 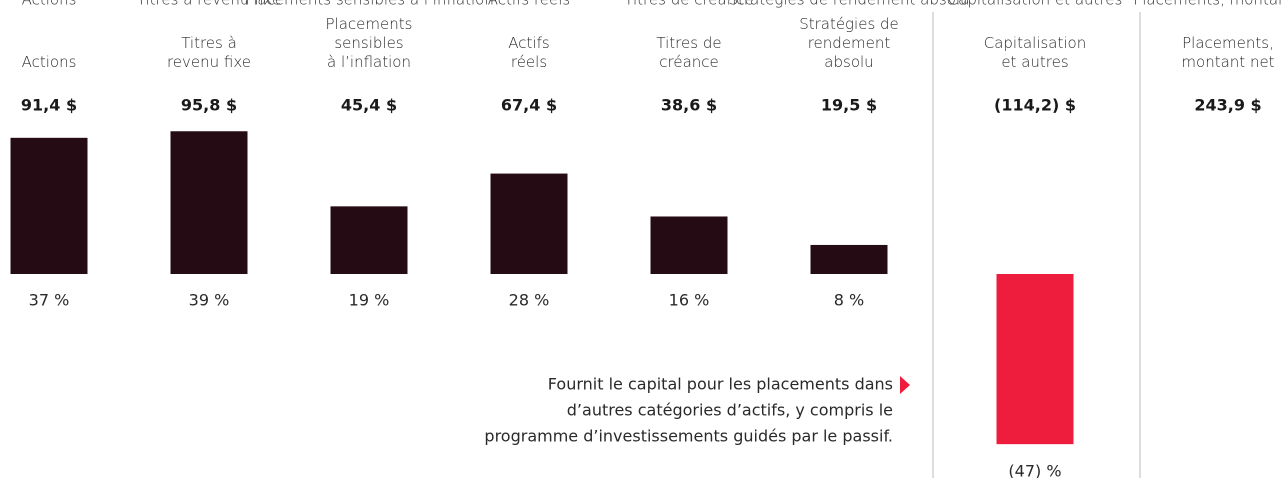 What do you see at coordinates (1035, 105) in the screenshot?
I see `value-label: (114,2) $` at bounding box center [1035, 105].